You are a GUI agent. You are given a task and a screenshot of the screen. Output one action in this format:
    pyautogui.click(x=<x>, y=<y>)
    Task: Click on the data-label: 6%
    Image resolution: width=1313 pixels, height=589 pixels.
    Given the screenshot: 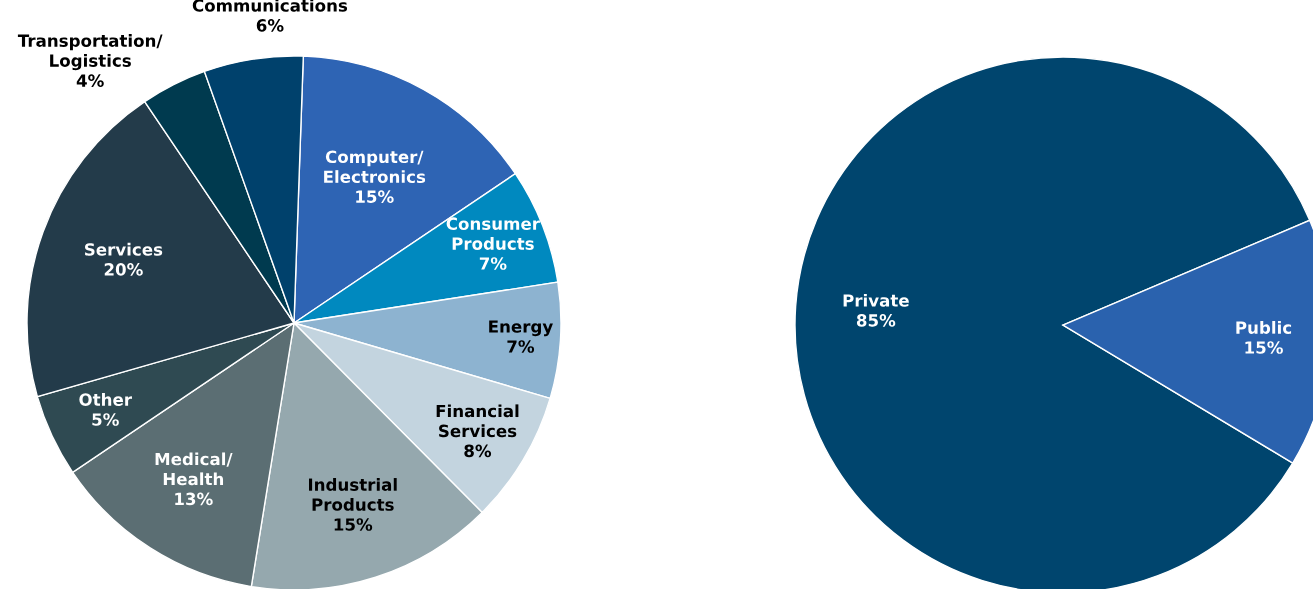 What is the action you would take?
    pyautogui.click(x=270, y=25)
    